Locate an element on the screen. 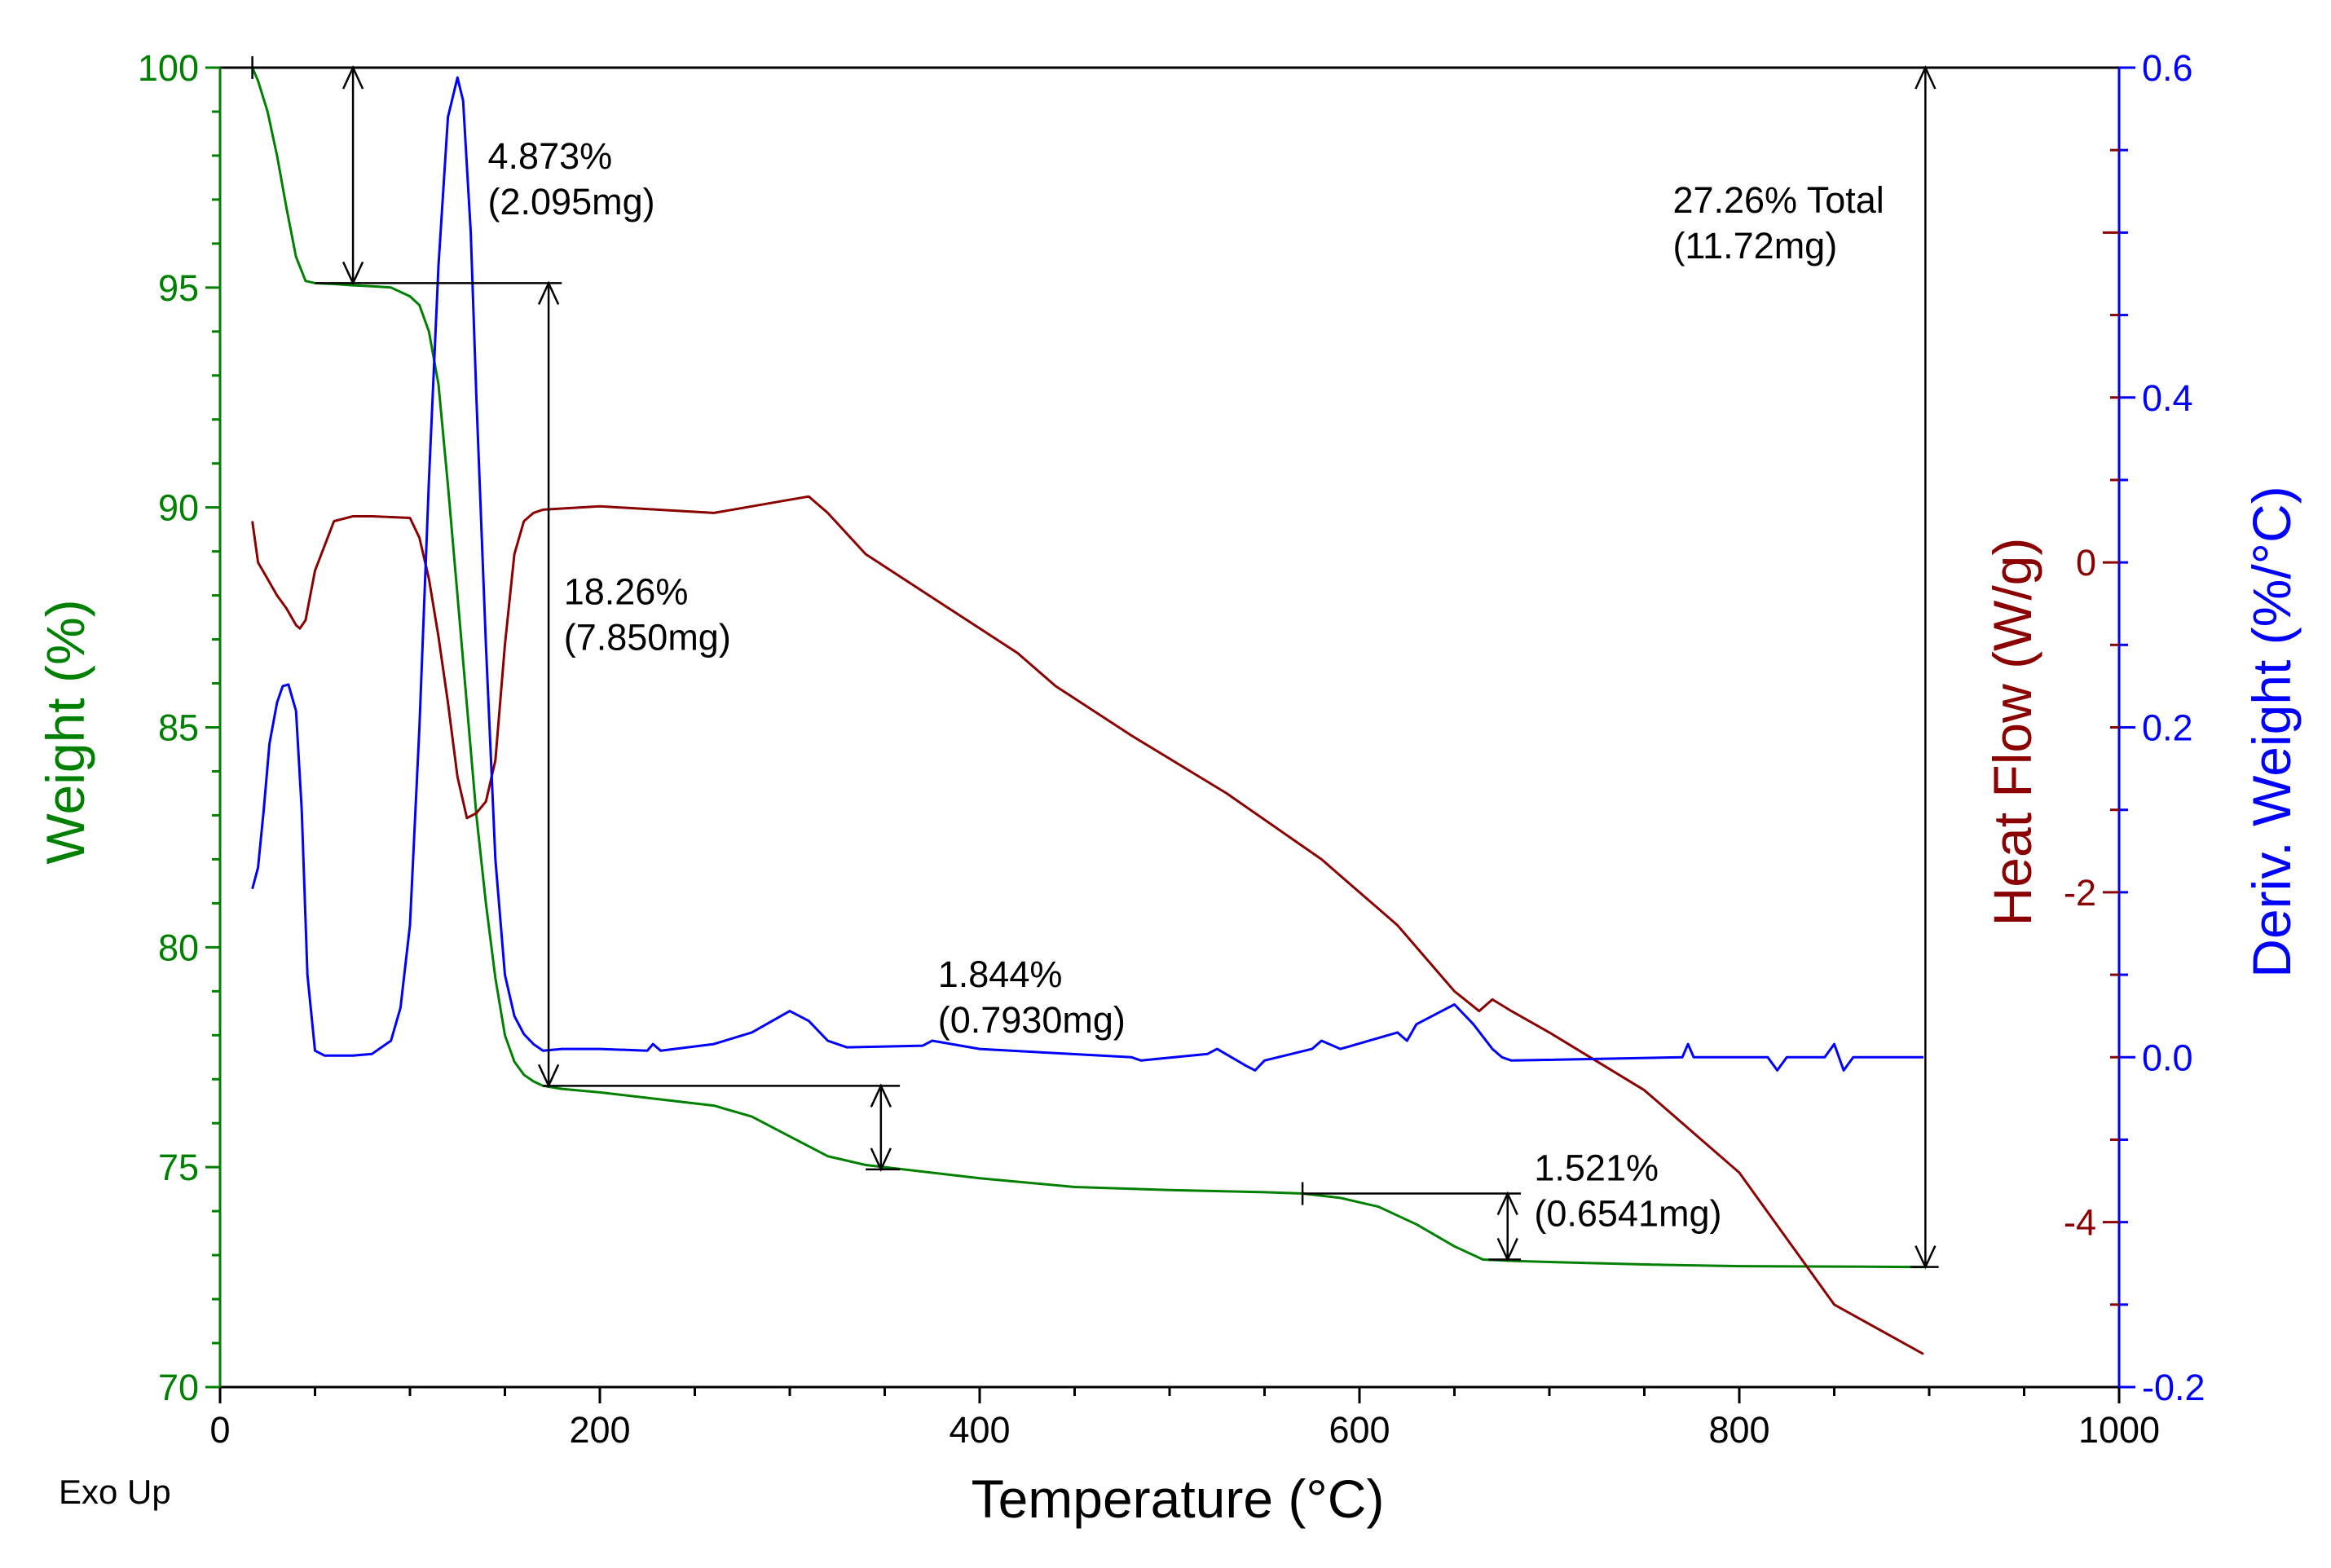  step-1-percent-label: 4.873% is located at coordinates (550, 156).